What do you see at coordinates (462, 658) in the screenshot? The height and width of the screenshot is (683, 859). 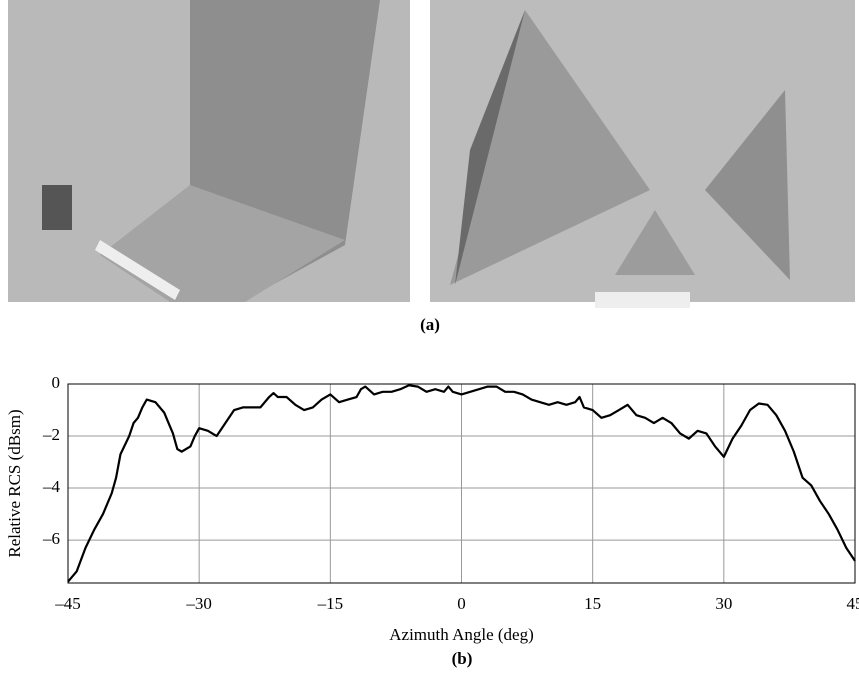 I see `panel-label: (b)` at bounding box center [462, 658].